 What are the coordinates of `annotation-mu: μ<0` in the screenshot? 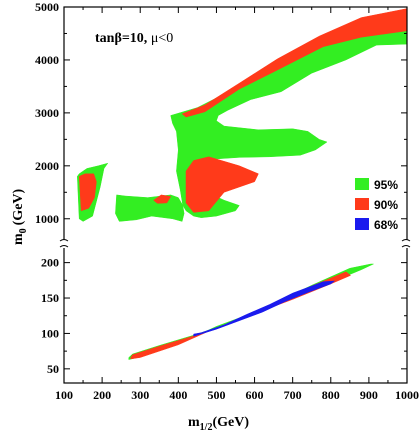 It's located at (162, 38).